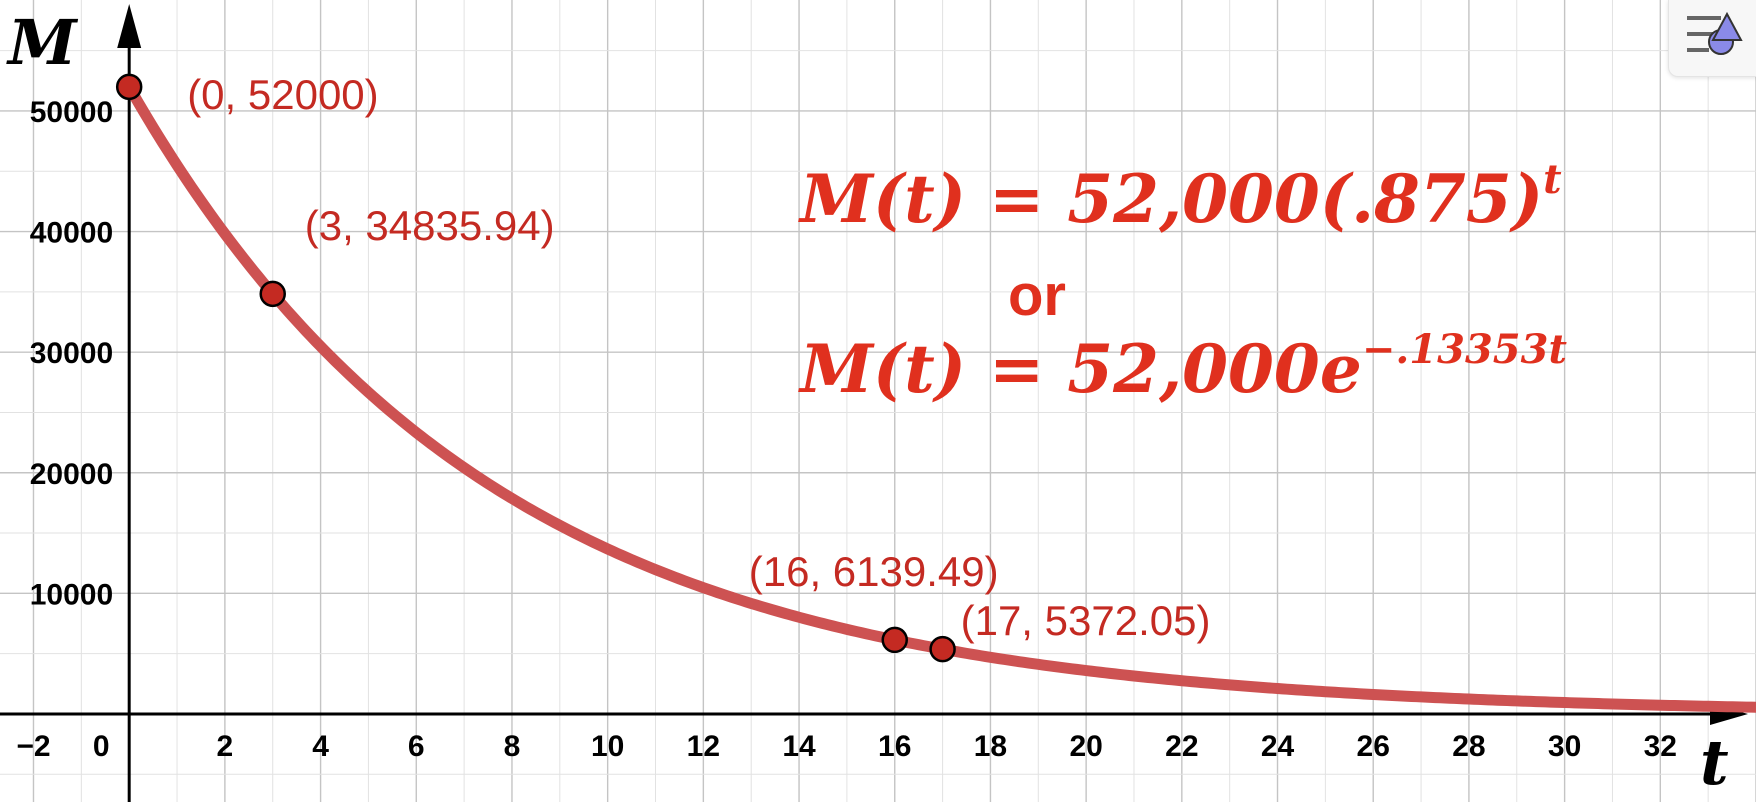 The height and width of the screenshot is (802, 1756). Describe the element at coordinates (990, 746) in the screenshot. I see `x-tick-label: 18` at that location.